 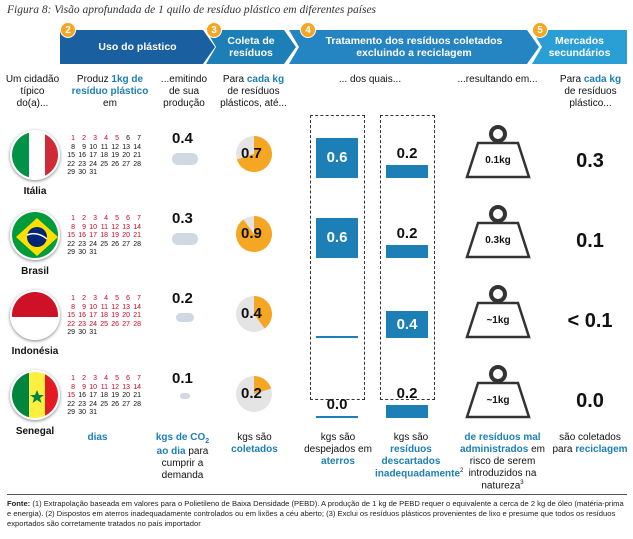 I want to click on calendar-day: 21, so click(x=137, y=396).